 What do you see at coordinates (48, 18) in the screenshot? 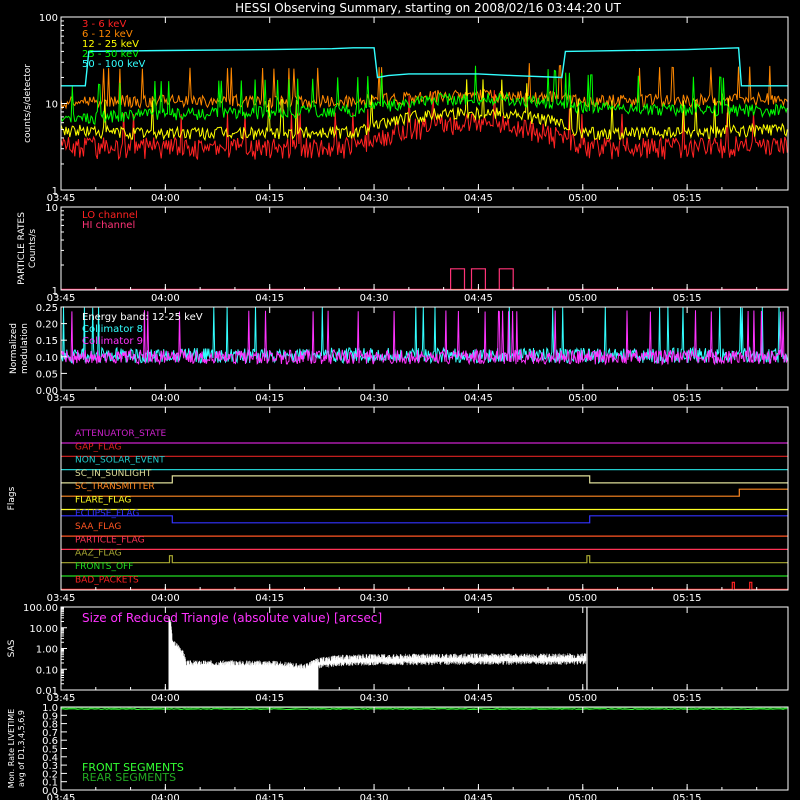
I see `y-tick-label: 100` at bounding box center [48, 18].